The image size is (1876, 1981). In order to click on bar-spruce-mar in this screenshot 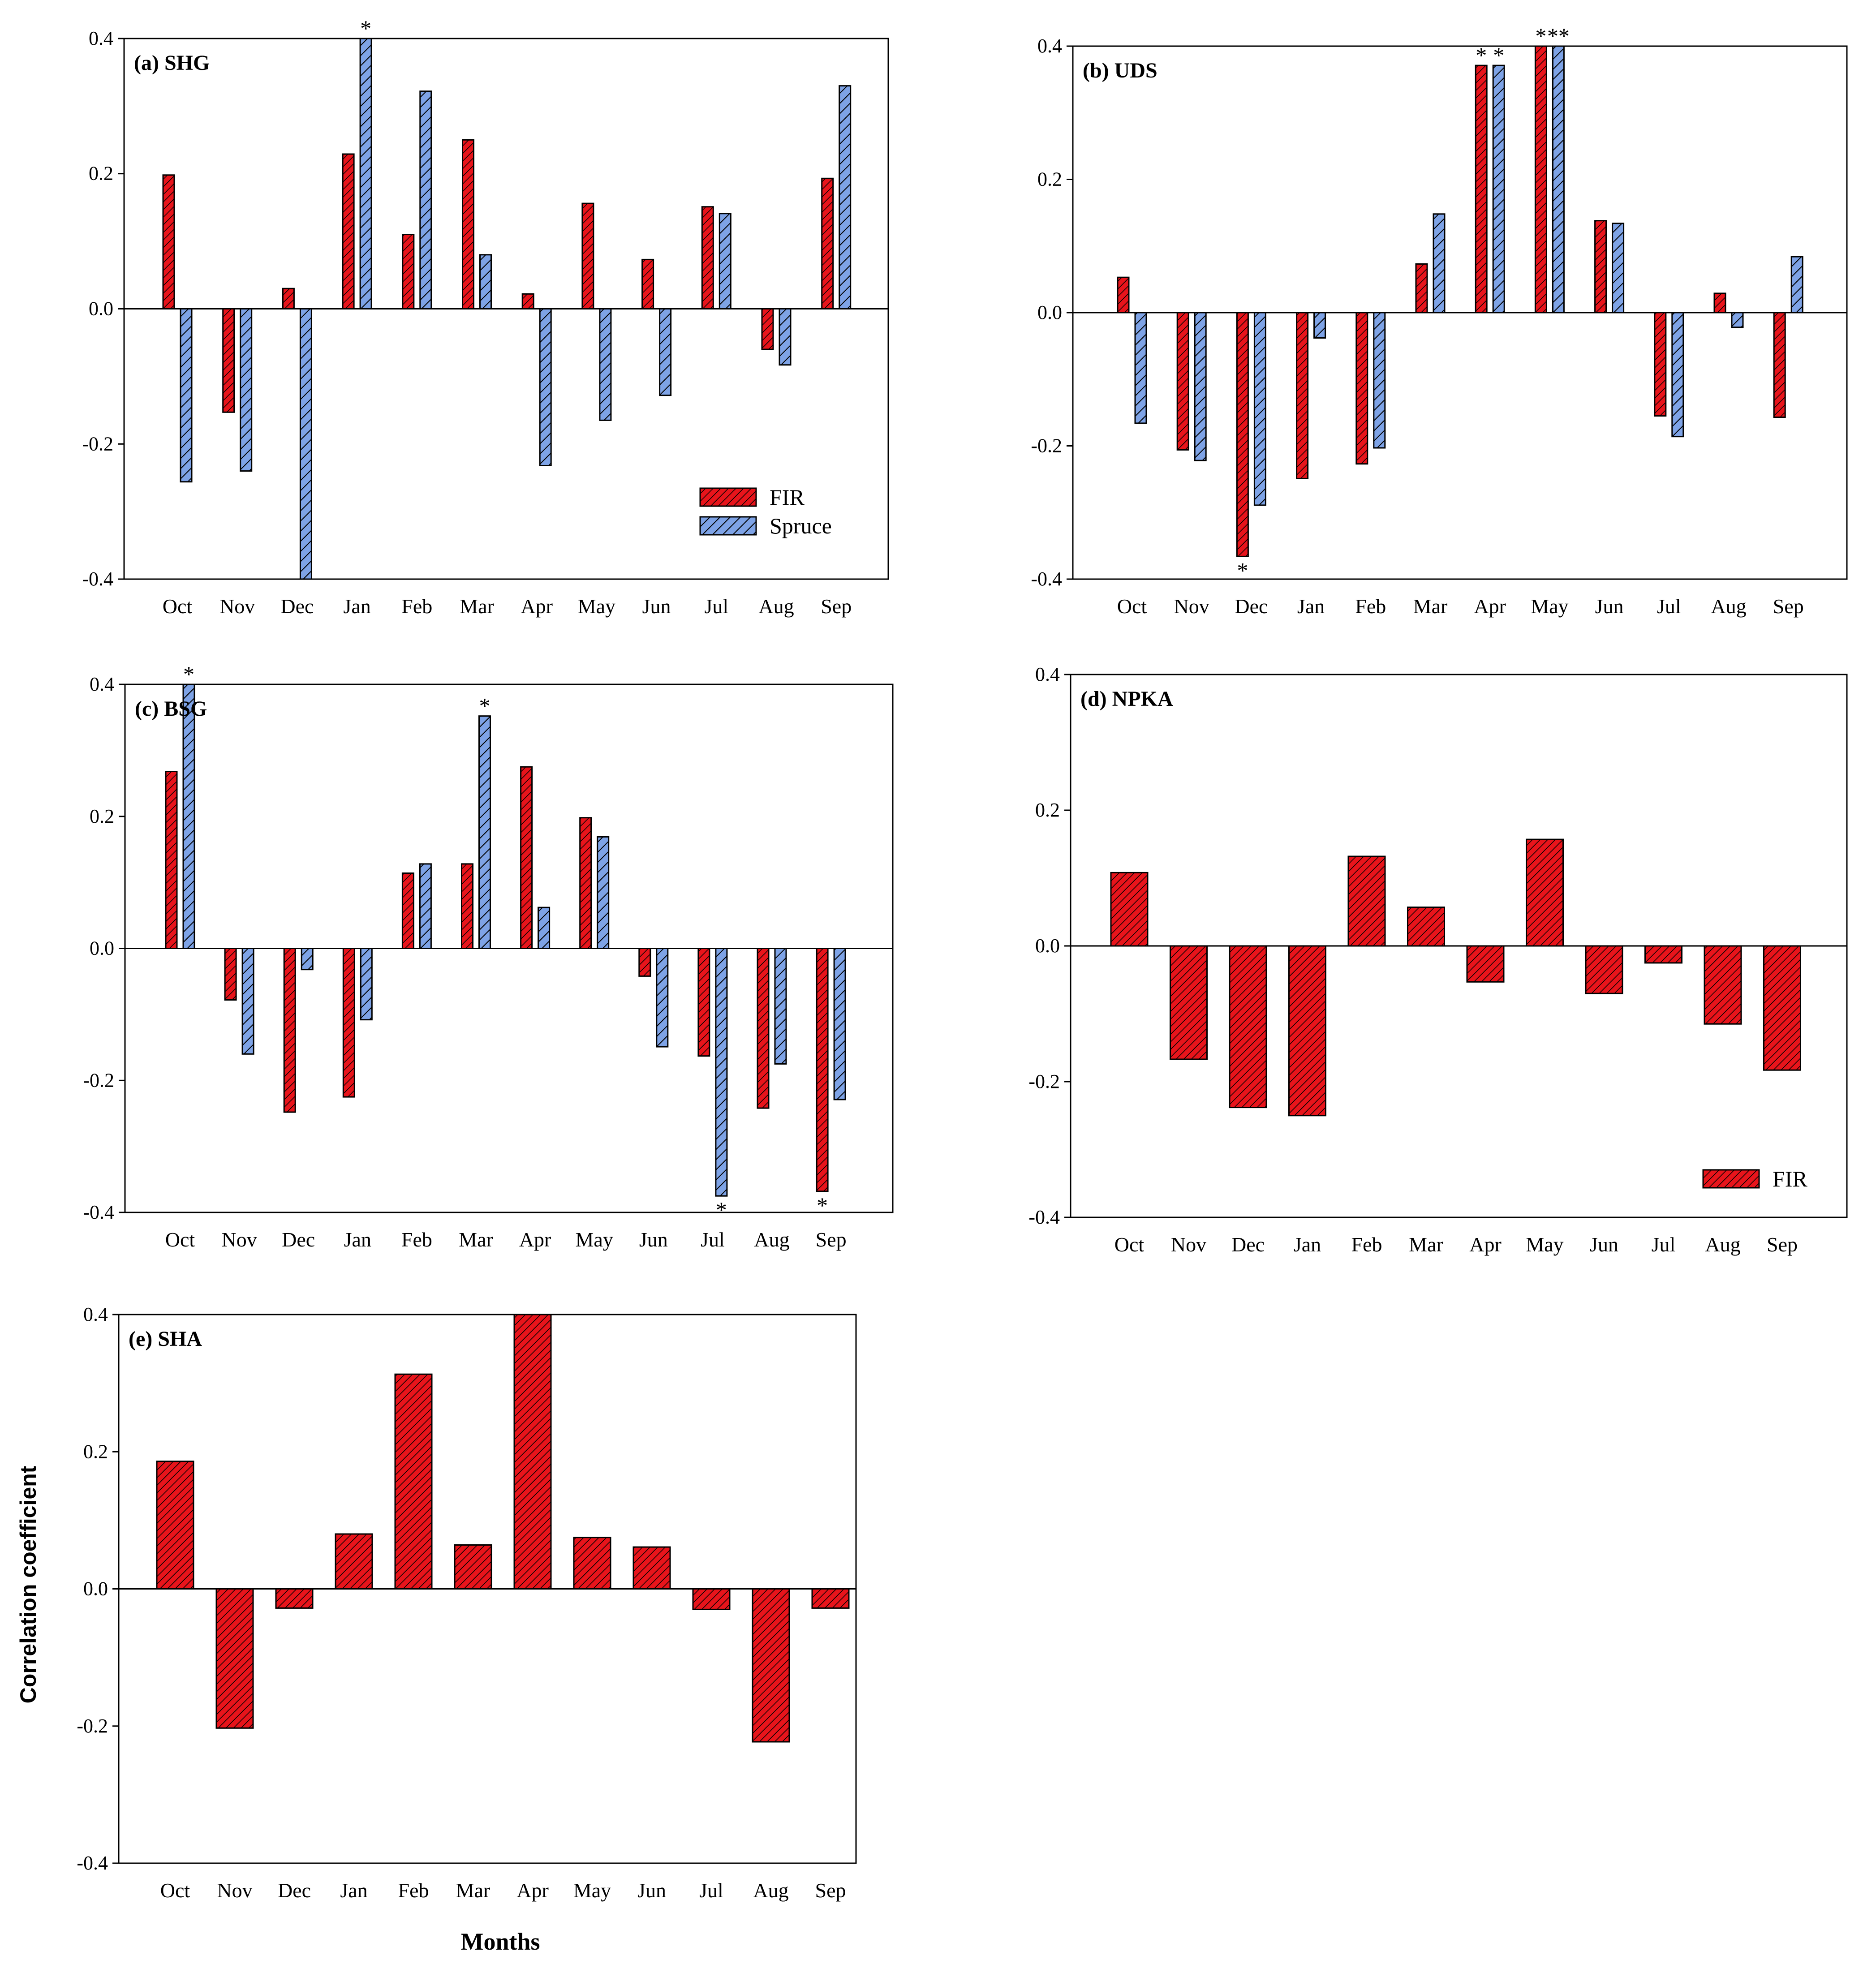, I will do `click(484, 832)`.